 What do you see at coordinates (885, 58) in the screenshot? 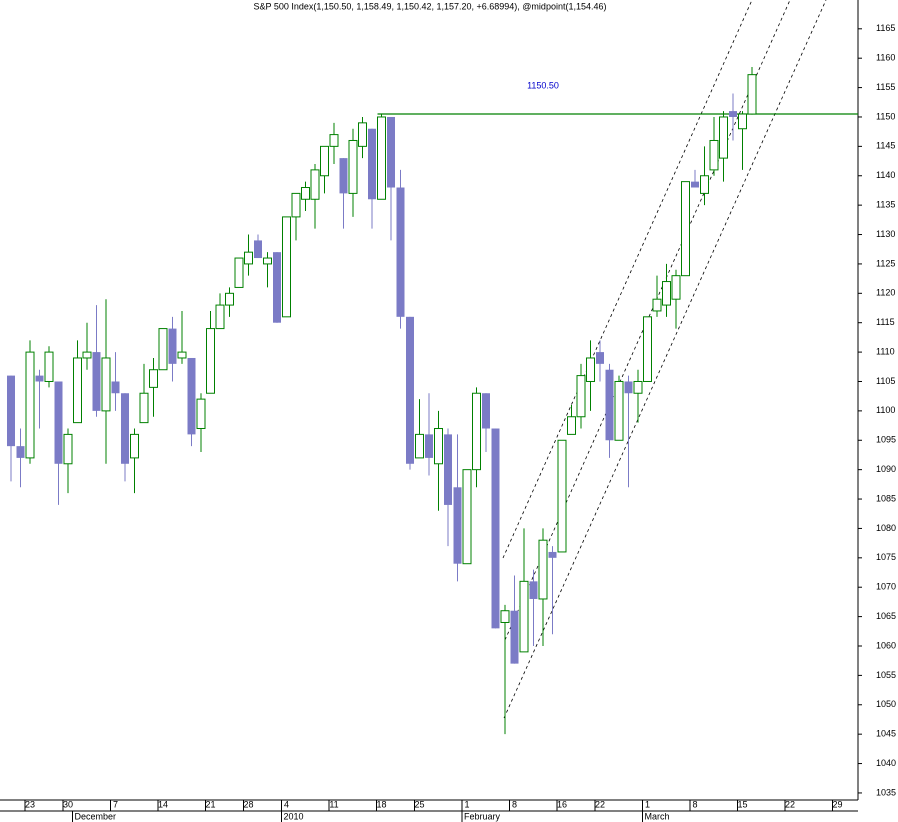
I see `y-tick-label: 1160` at bounding box center [885, 58].